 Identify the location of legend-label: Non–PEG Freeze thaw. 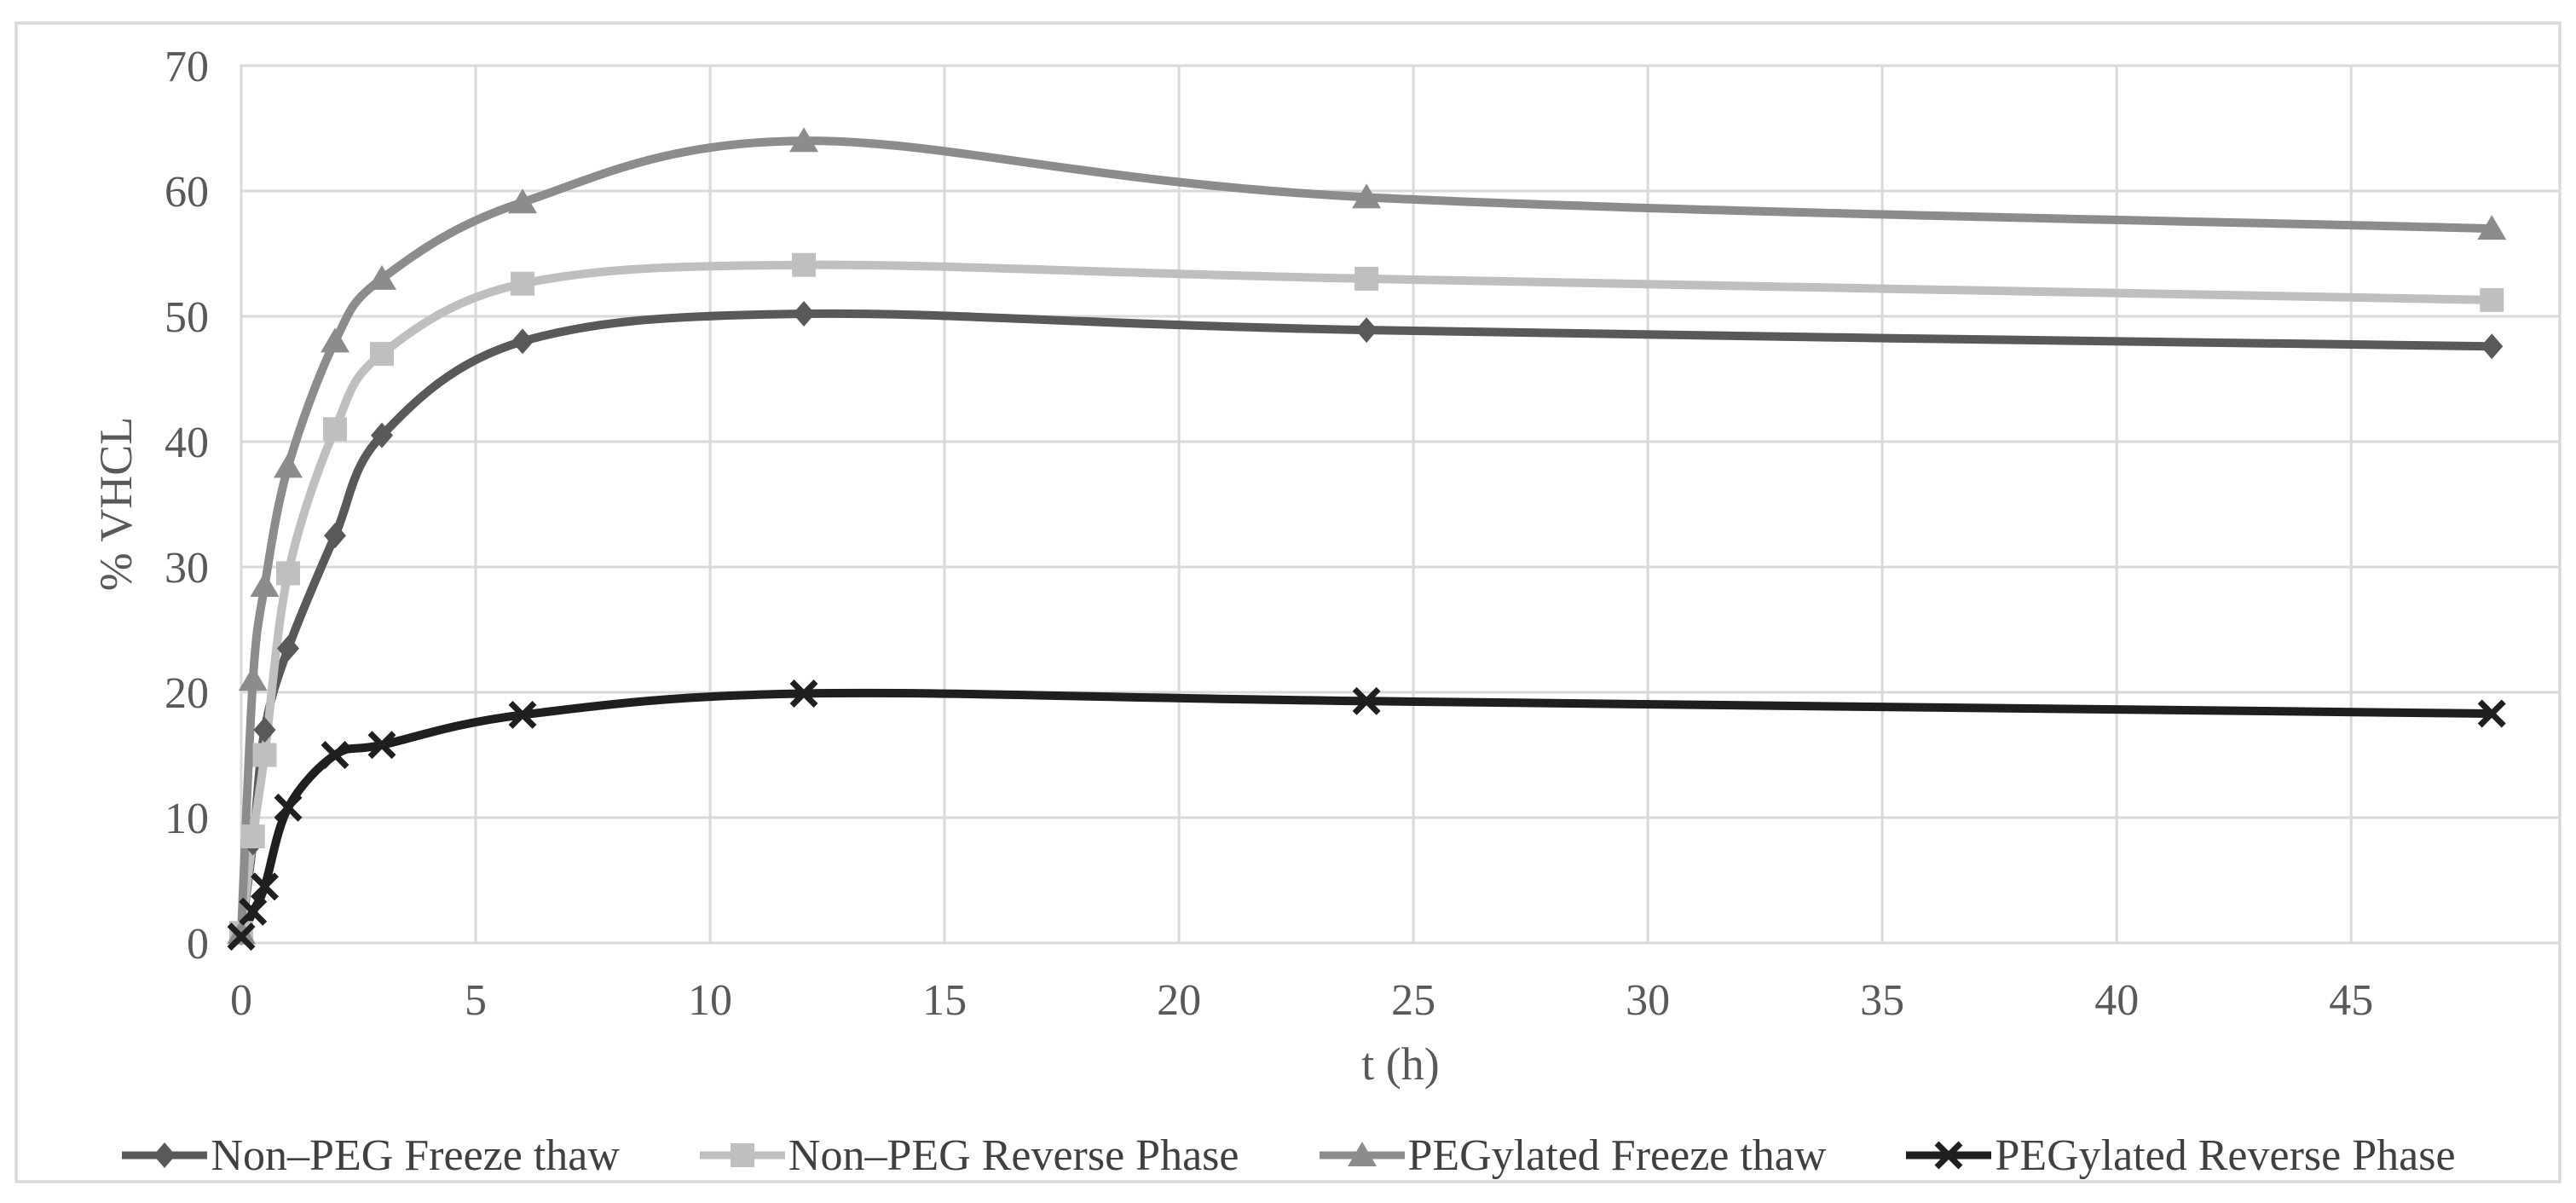
(415, 1155).